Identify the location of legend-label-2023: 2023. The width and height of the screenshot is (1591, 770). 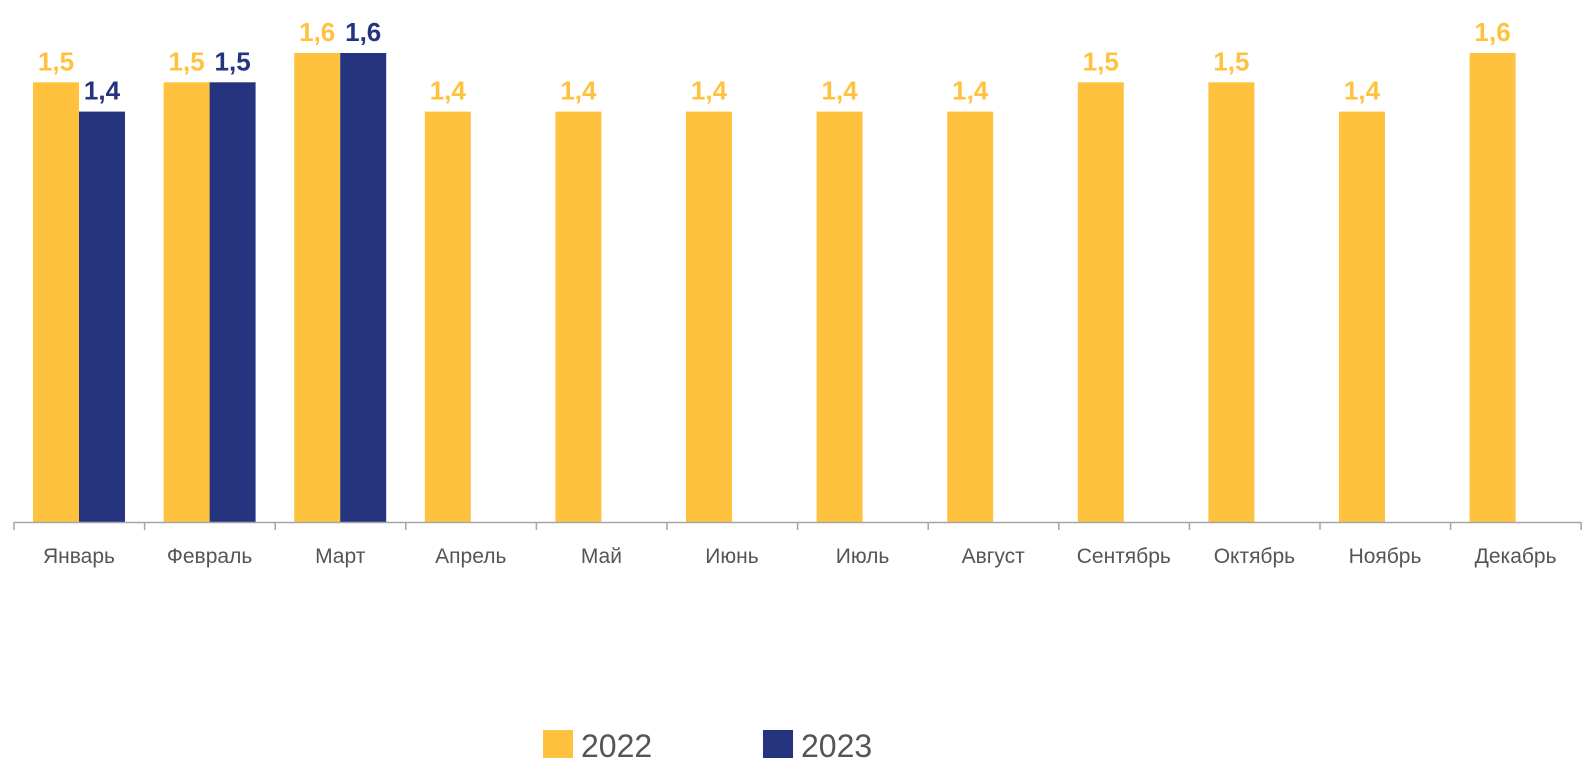
(836, 746).